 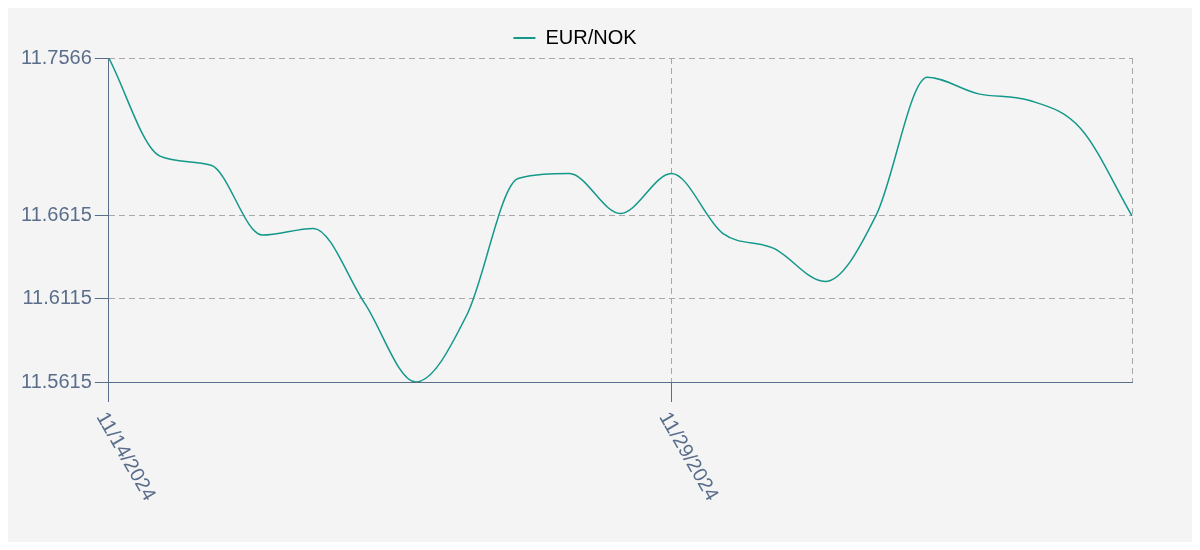 What do you see at coordinates (57, 297) in the screenshot?
I see `y-tick-label: 11.6115` at bounding box center [57, 297].